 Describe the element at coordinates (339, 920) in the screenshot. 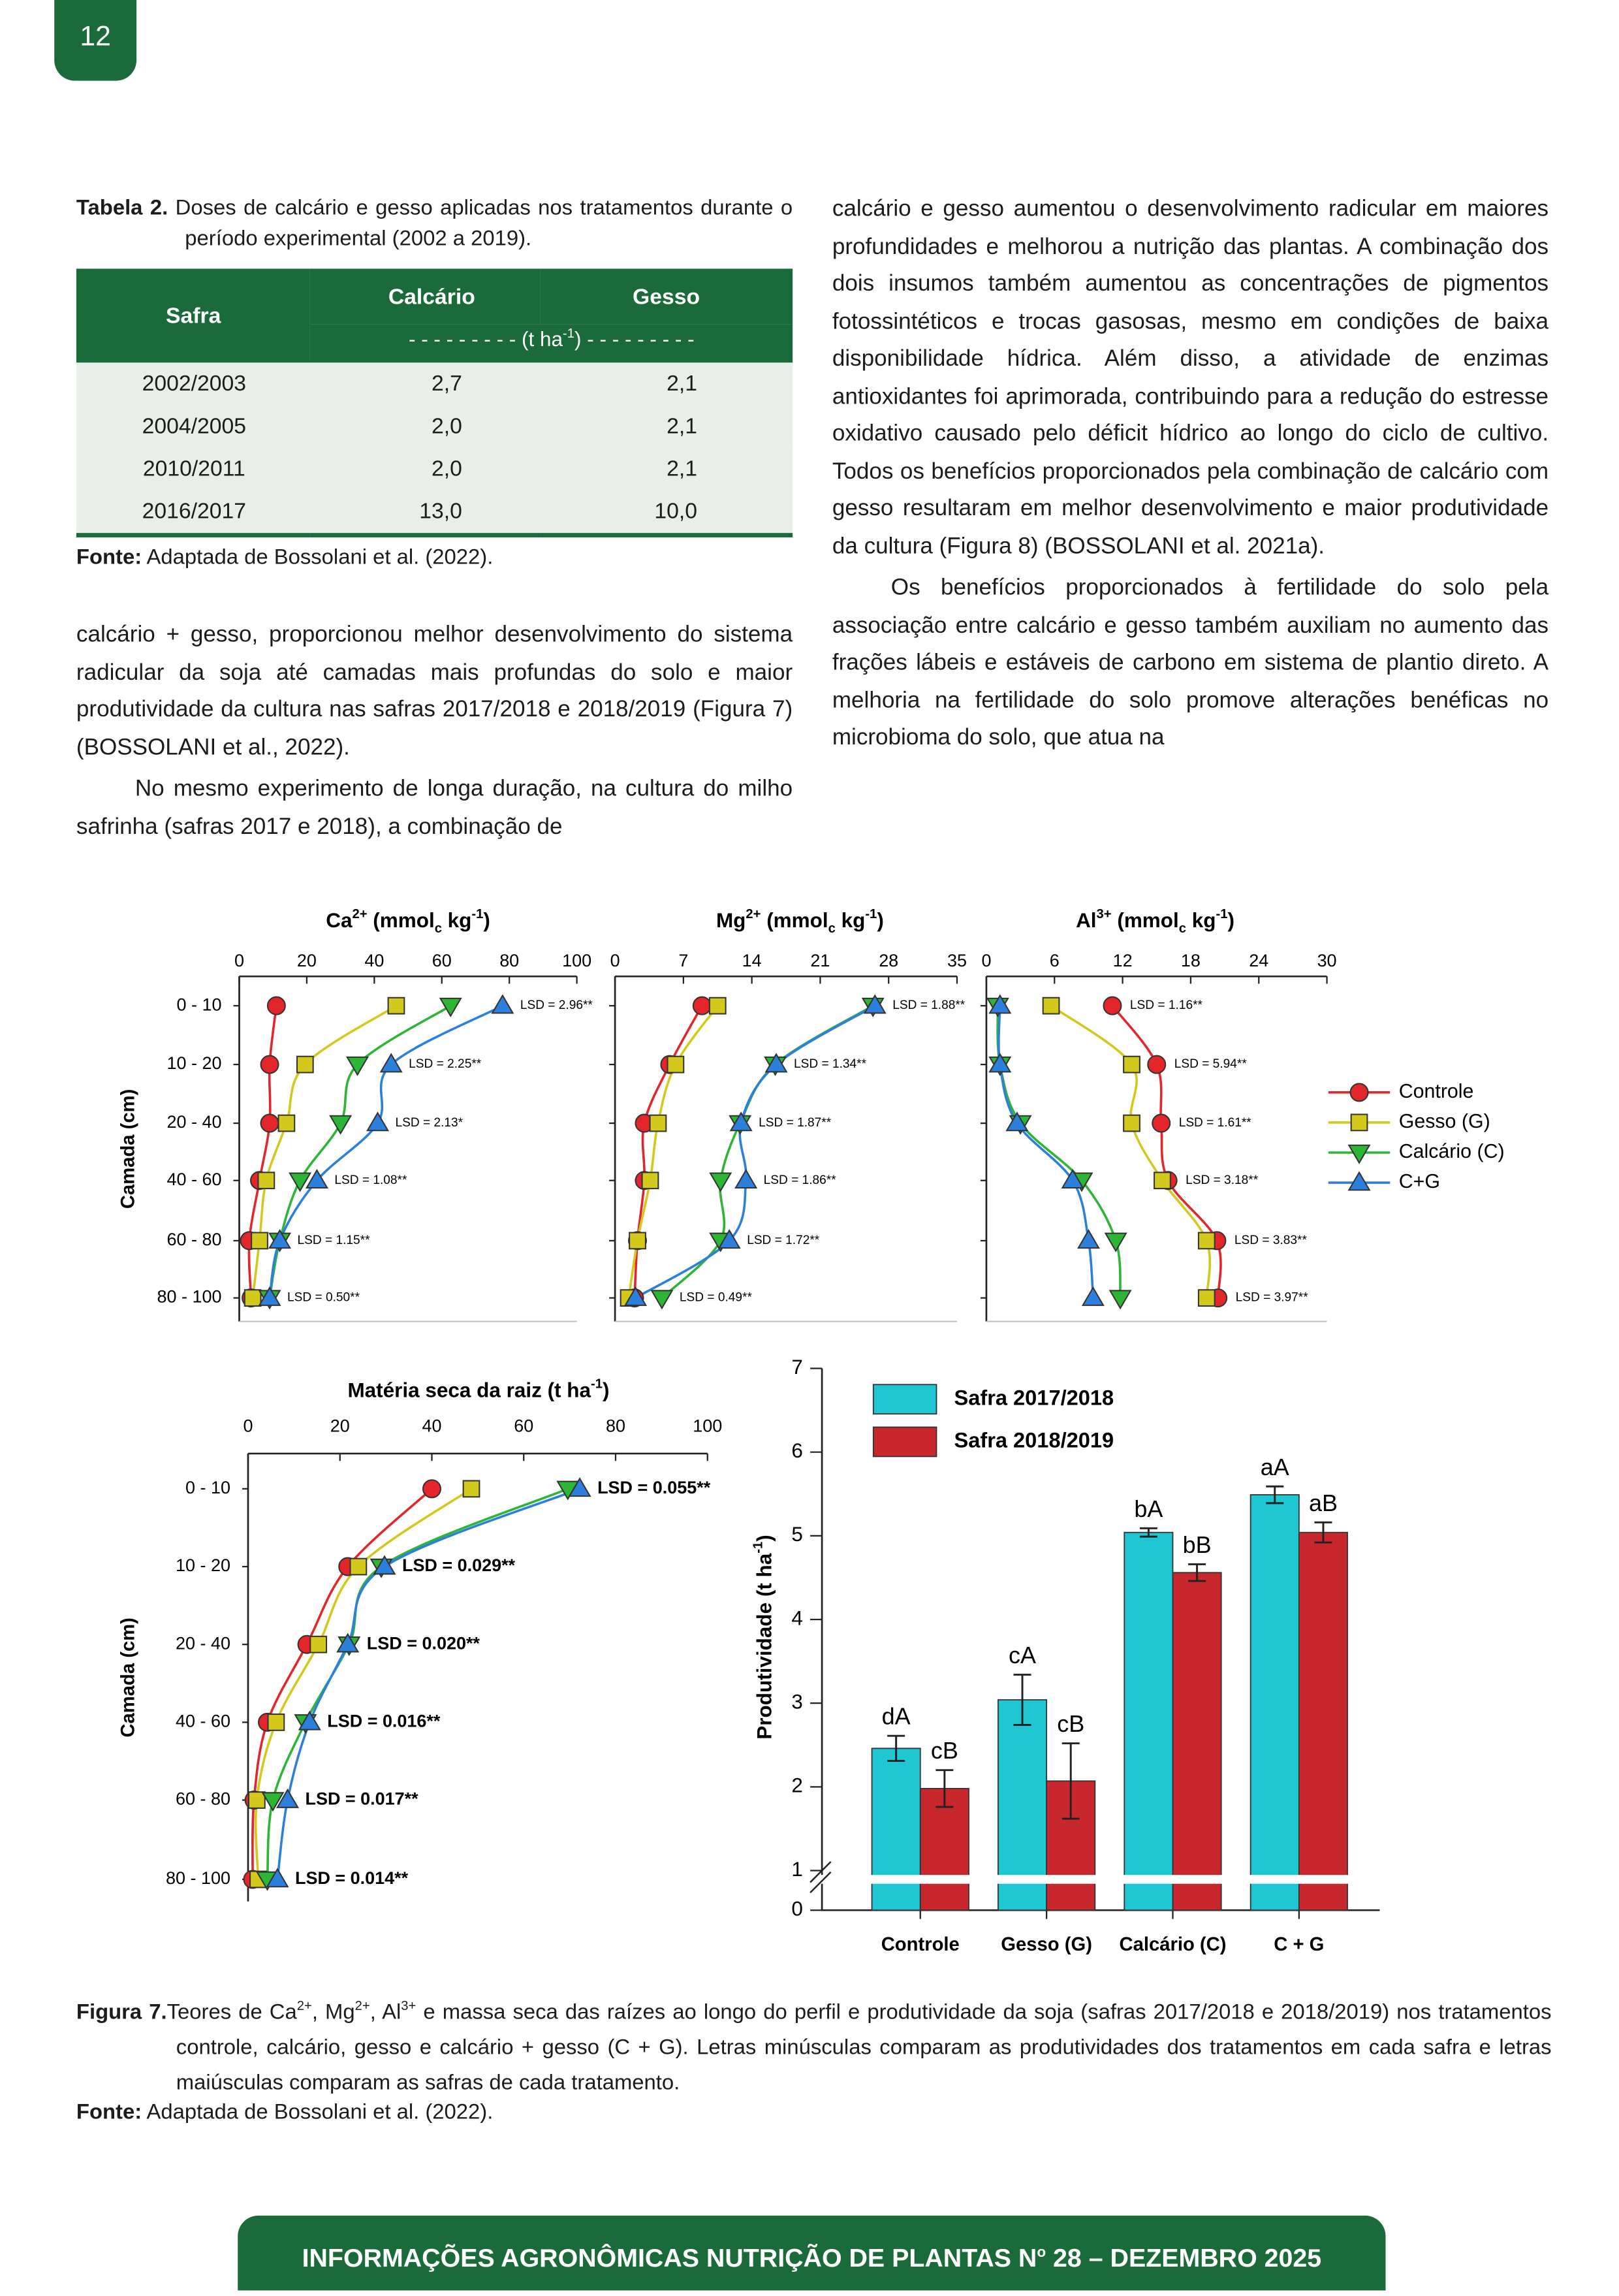

I see `panel-title-part: Ca` at that location.